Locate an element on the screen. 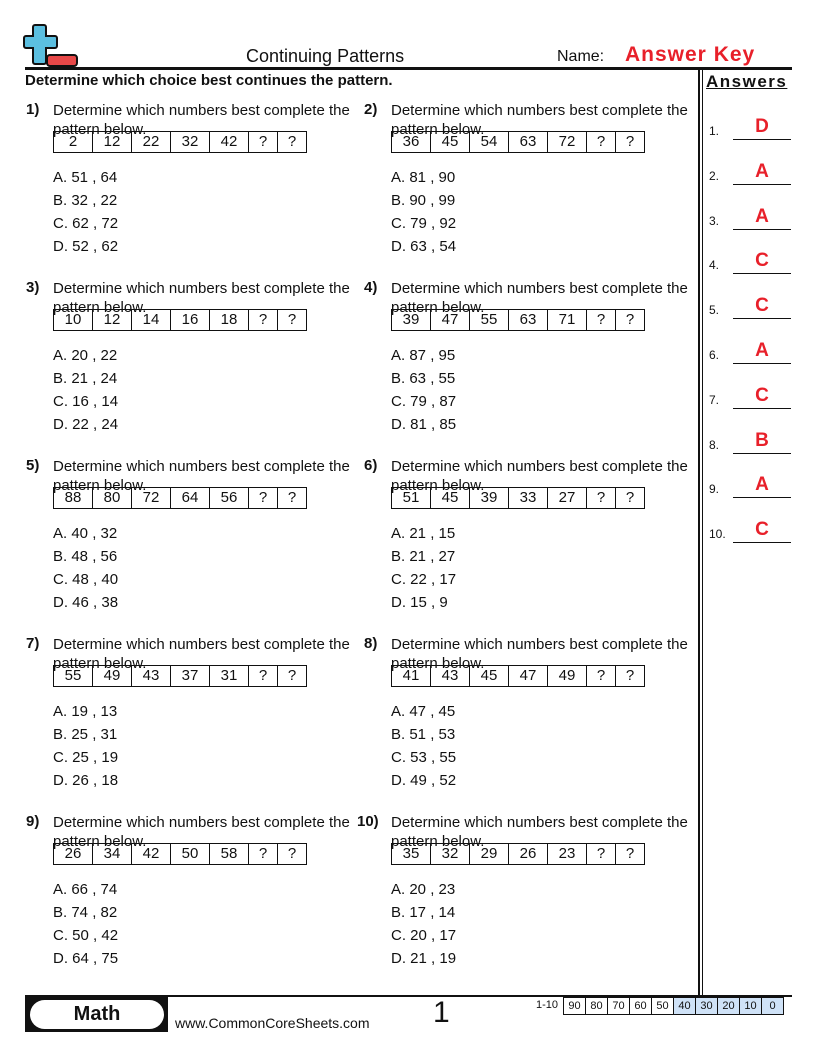  answer-option: C. 48 , 40 is located at coordinates (86, 579).